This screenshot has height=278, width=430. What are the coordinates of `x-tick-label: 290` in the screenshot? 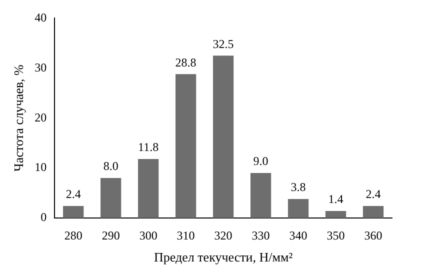 It's located at (111, 235).